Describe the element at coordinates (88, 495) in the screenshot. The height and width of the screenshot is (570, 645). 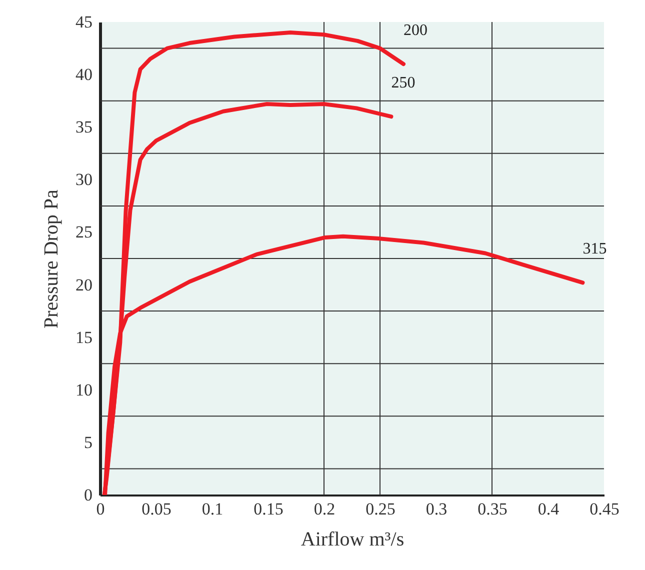
I see `y-tick-label: 0` at that location.